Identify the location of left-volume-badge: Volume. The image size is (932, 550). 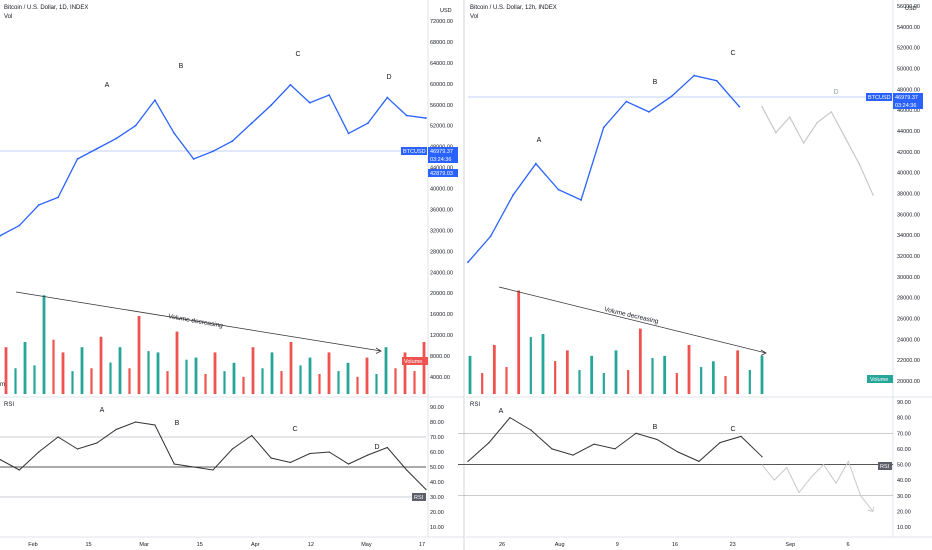
(415, 361).